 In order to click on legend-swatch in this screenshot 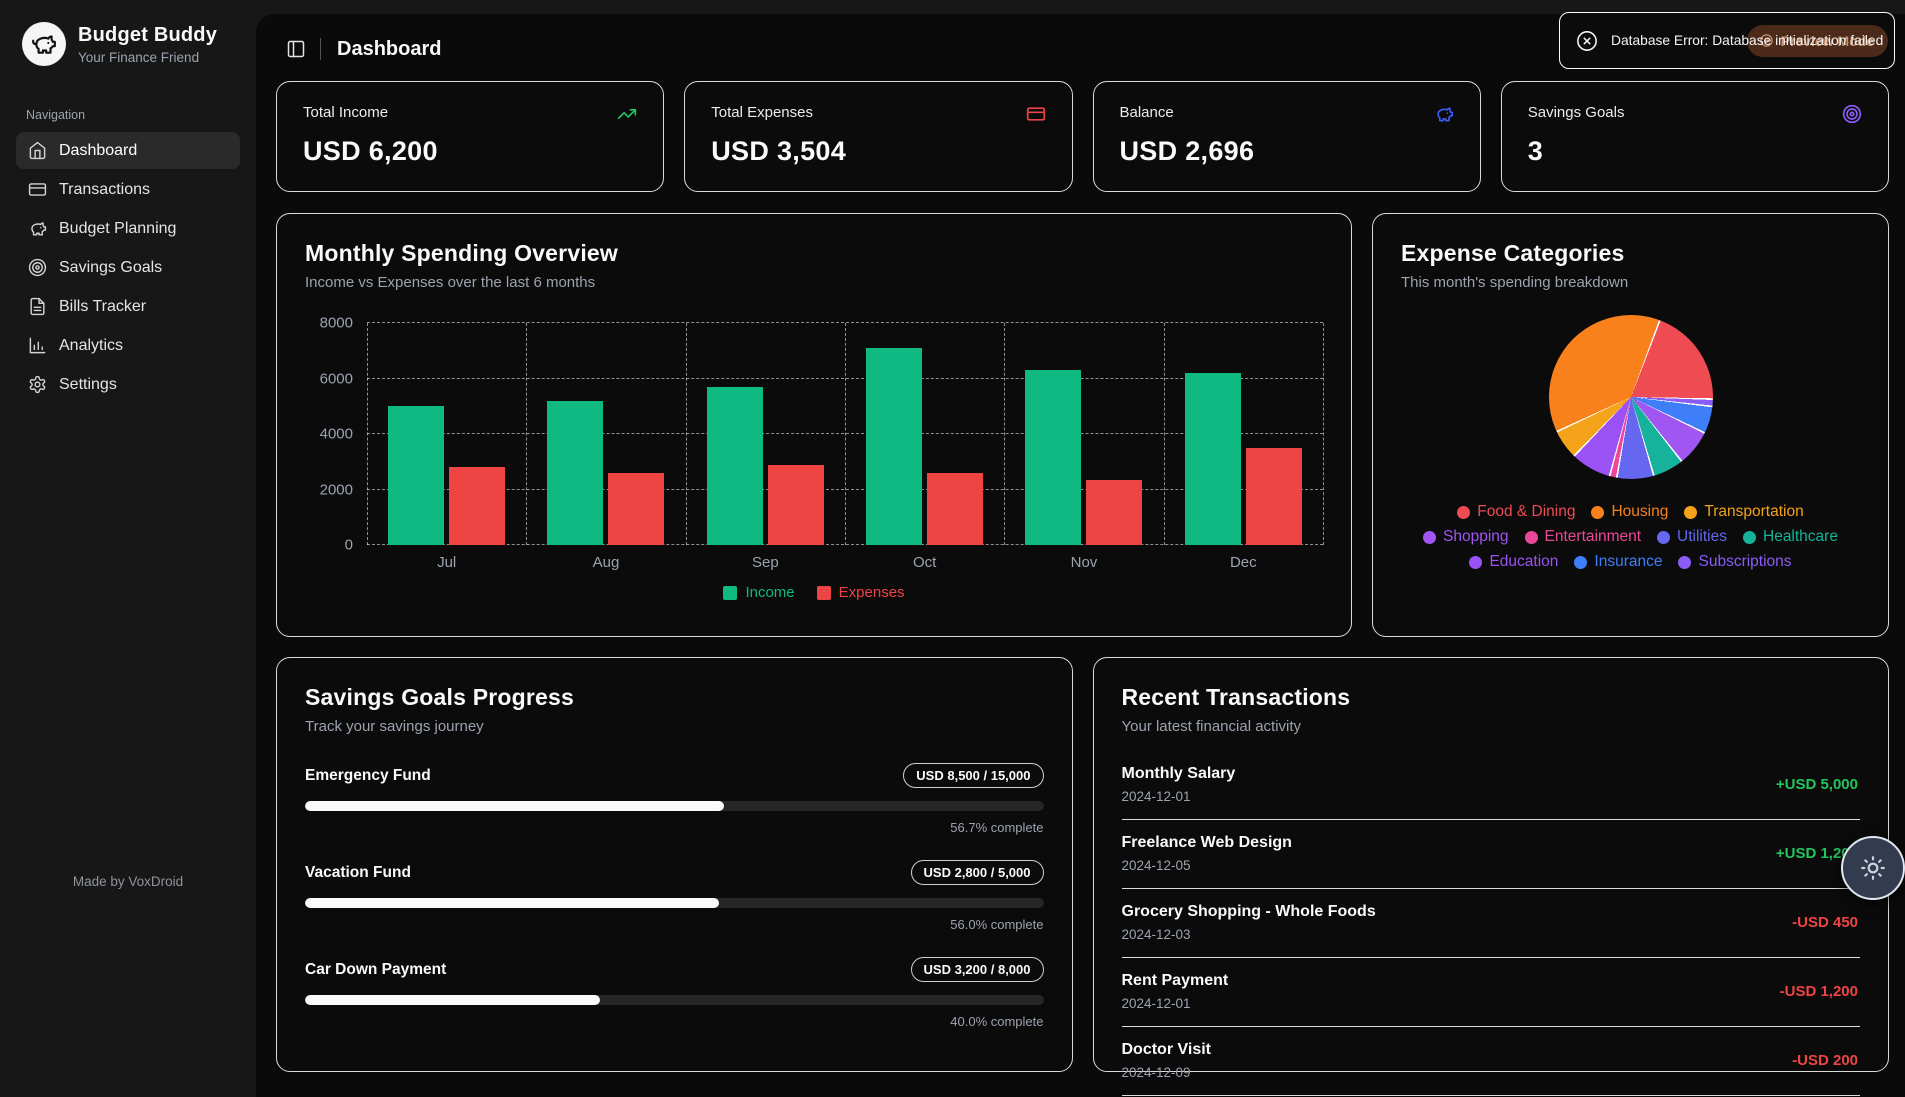, I will do `click(730, 592)`.